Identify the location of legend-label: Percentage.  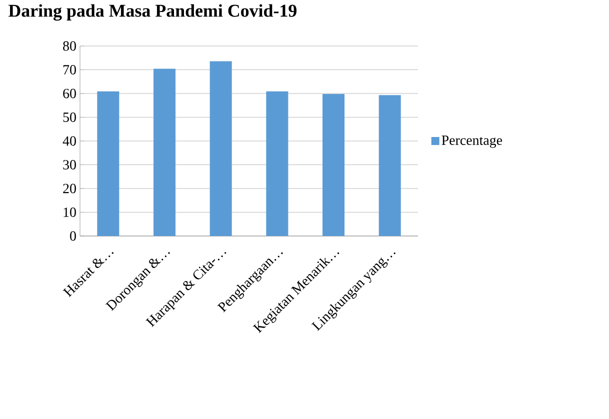
(472, 142).